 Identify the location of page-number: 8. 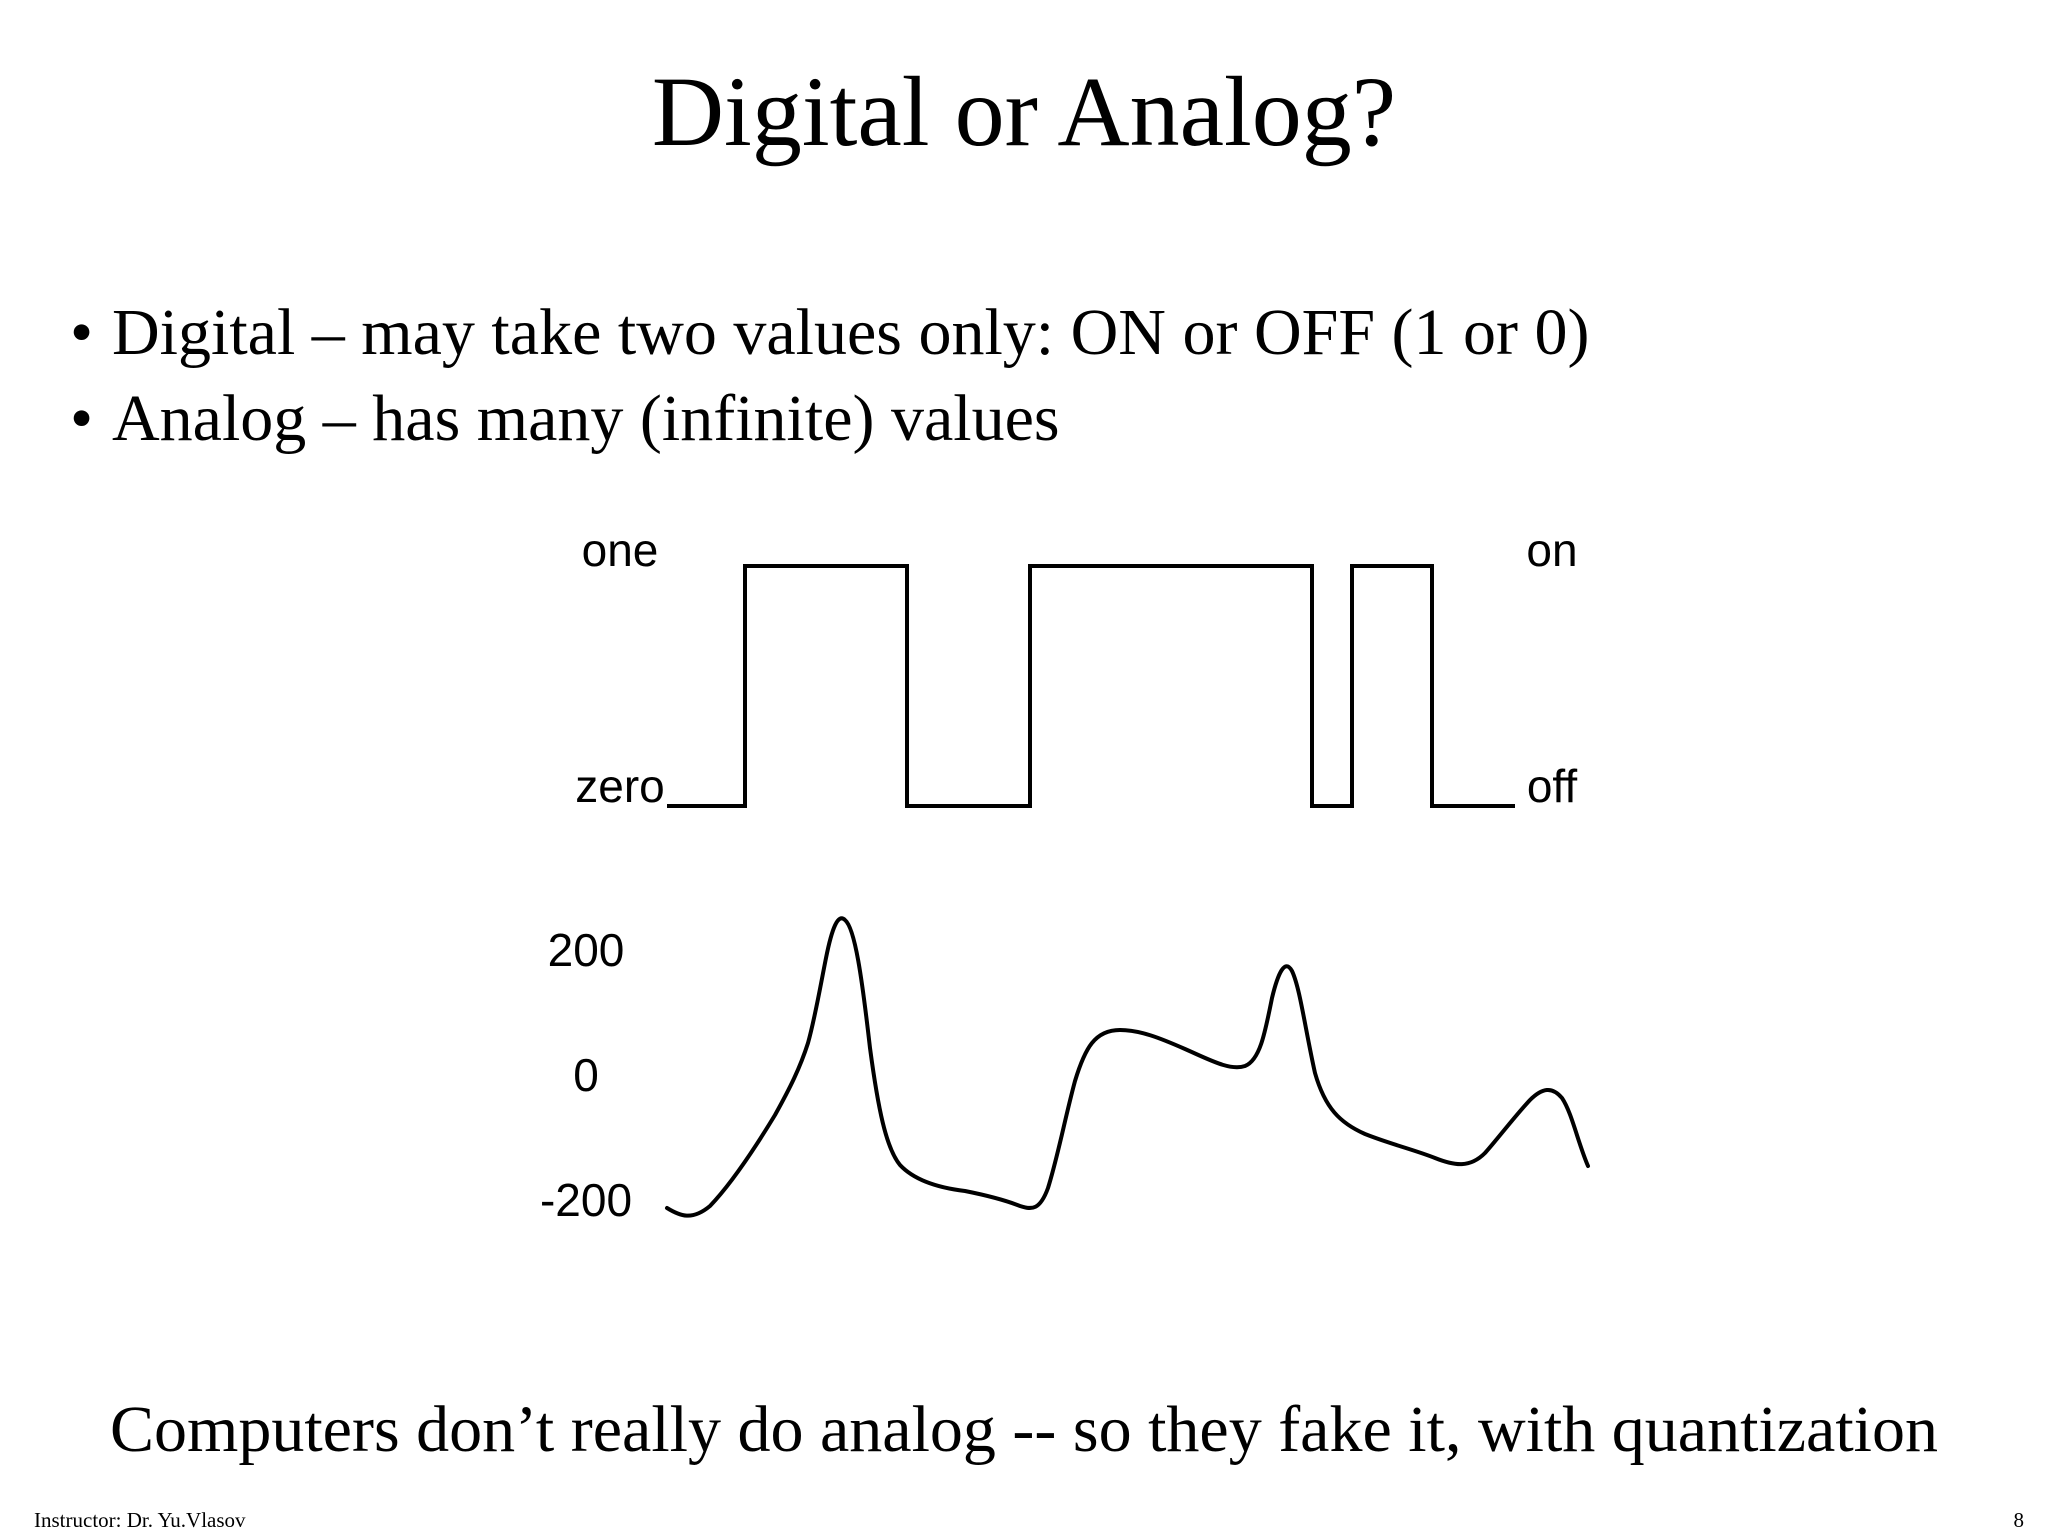
(2019, 1520).